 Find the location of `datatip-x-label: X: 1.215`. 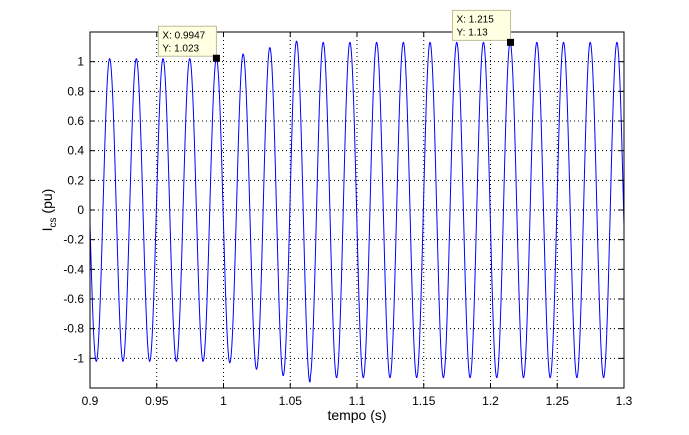

datatip-x-label: X: 1.215 is located at coordinates (476, 19).